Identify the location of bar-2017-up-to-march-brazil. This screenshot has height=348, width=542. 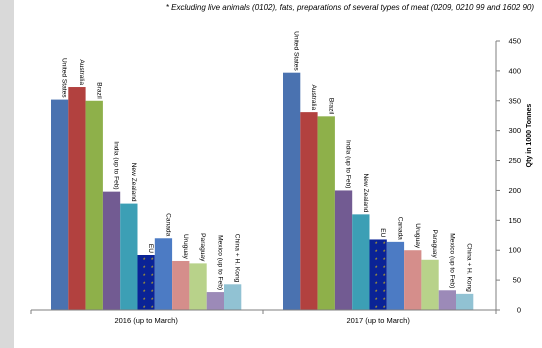
(326, 213).